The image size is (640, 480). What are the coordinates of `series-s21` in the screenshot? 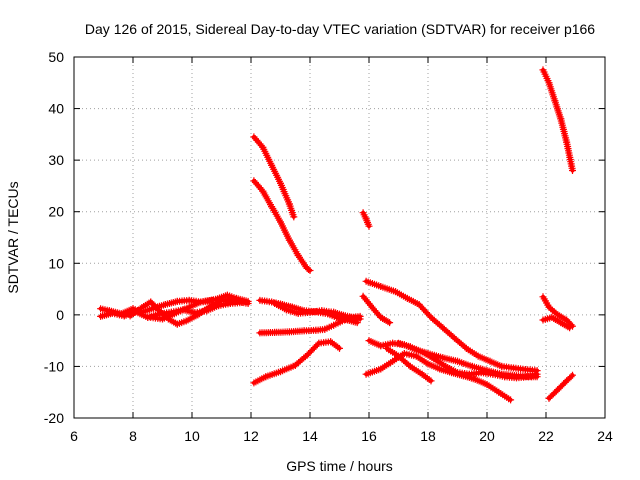 It's located at (560, 386).